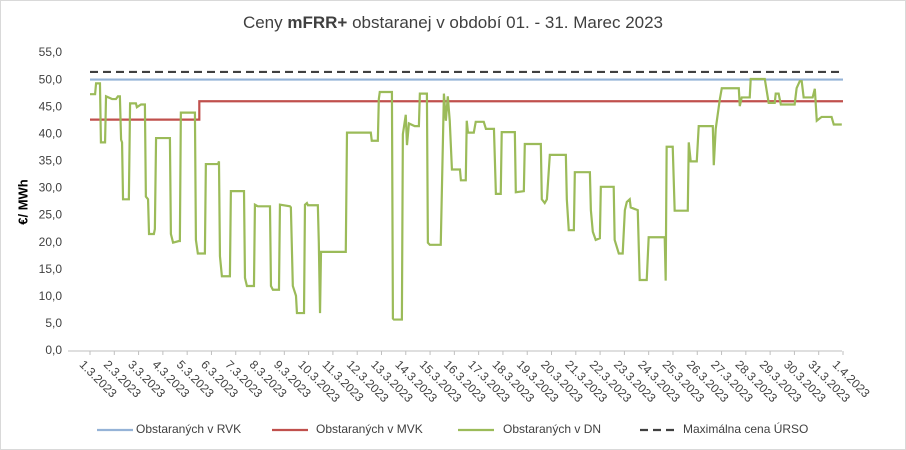 The image size is (906, 450). I want to click on y-tick-label: 5,0, so click(53, 323).